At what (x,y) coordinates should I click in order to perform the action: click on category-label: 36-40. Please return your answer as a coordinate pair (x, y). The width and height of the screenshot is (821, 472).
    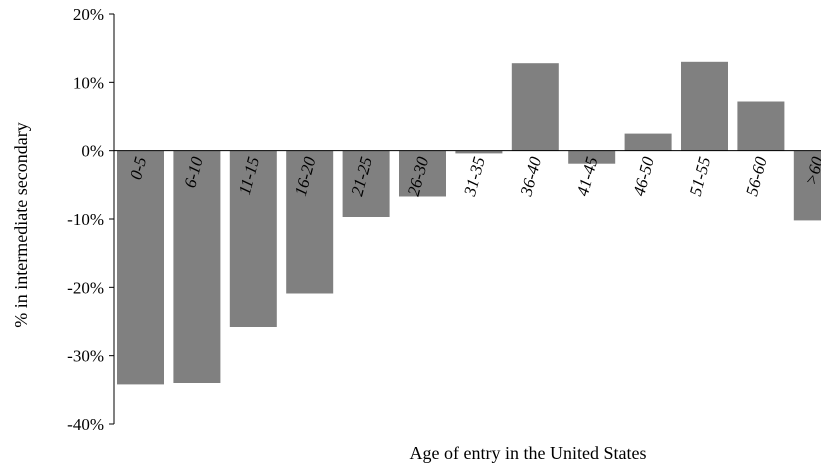
    Looking at the image, I should click on (530, 176).